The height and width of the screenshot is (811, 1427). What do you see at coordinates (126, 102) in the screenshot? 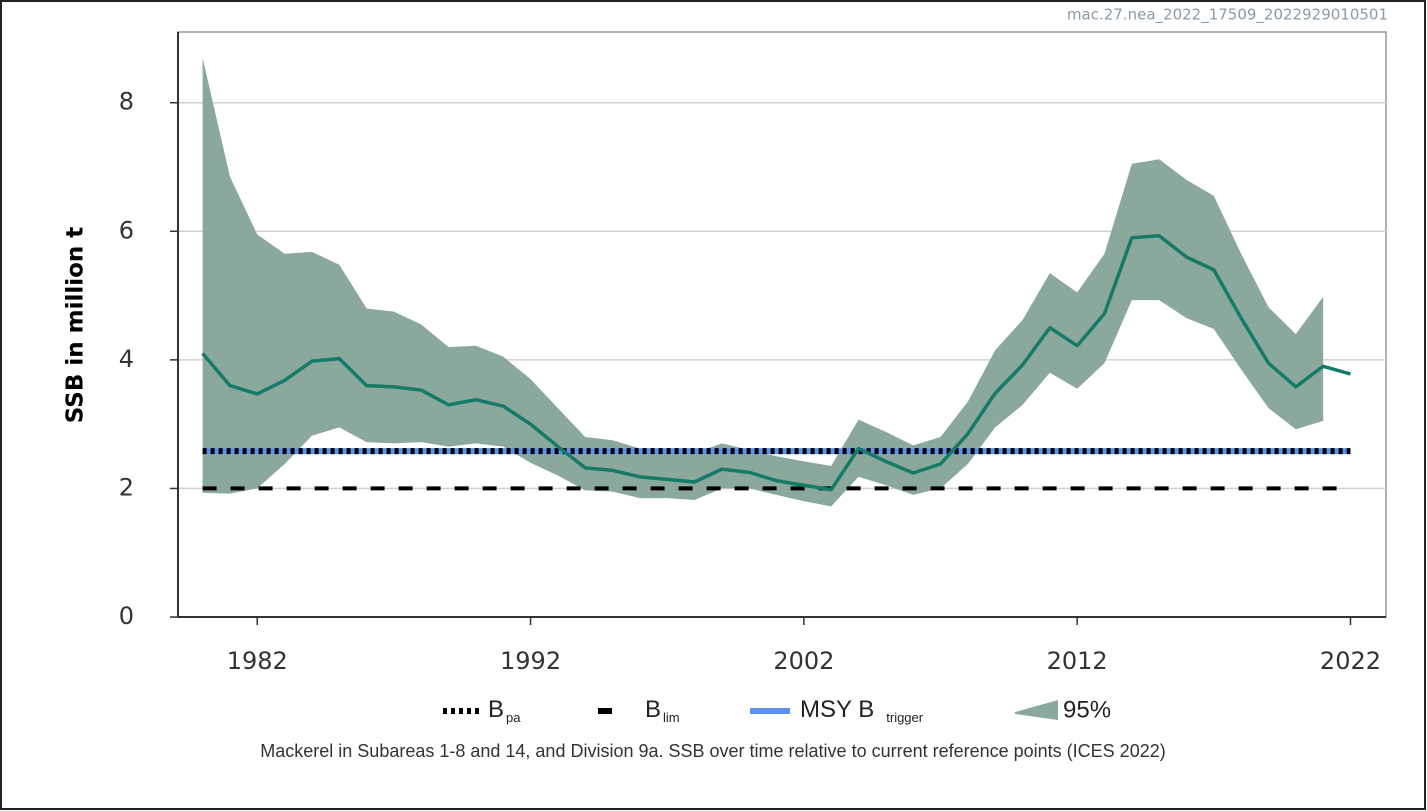
I see `y-tick-label: 8` at bounding box center [126, 102].